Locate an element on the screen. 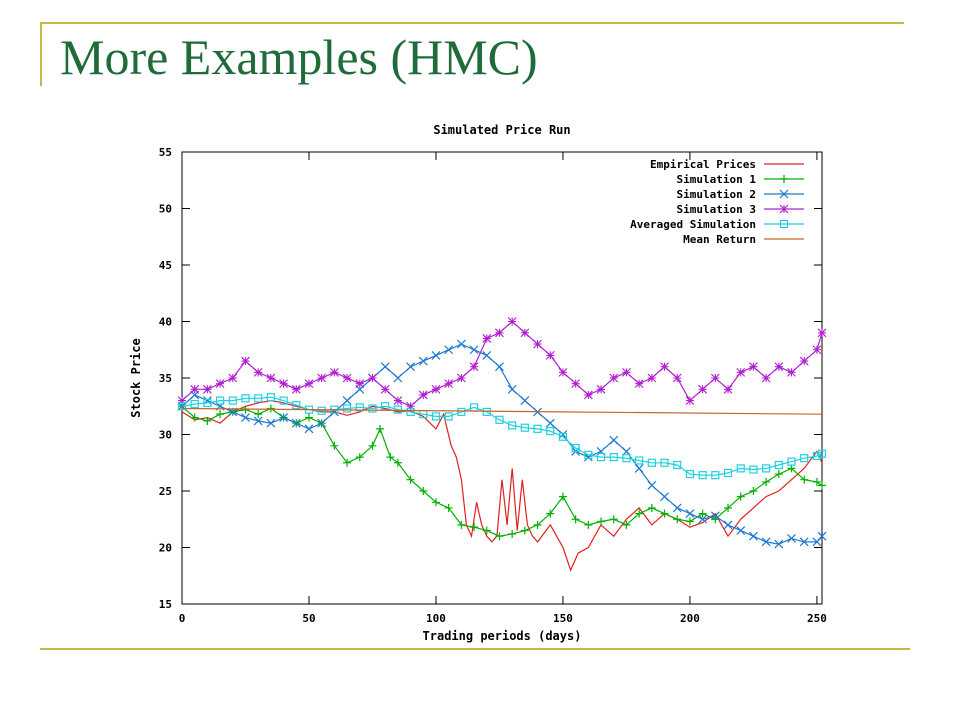 Image resolution: width=960 pixels, height=720 pixels. y-axis-label: Stock Price is located at coordinates (136, 377).